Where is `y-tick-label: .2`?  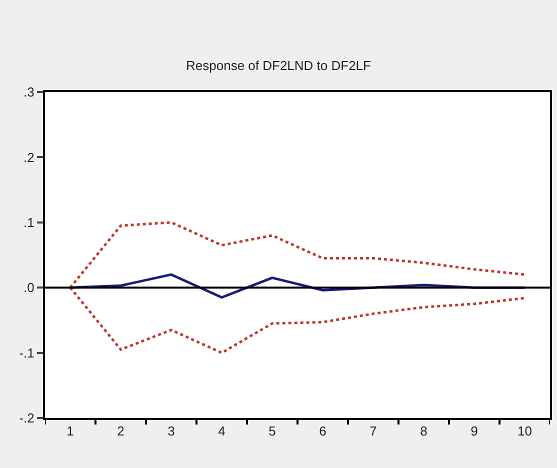
y-tick-label: .2 is located at coordinates (29, 157).